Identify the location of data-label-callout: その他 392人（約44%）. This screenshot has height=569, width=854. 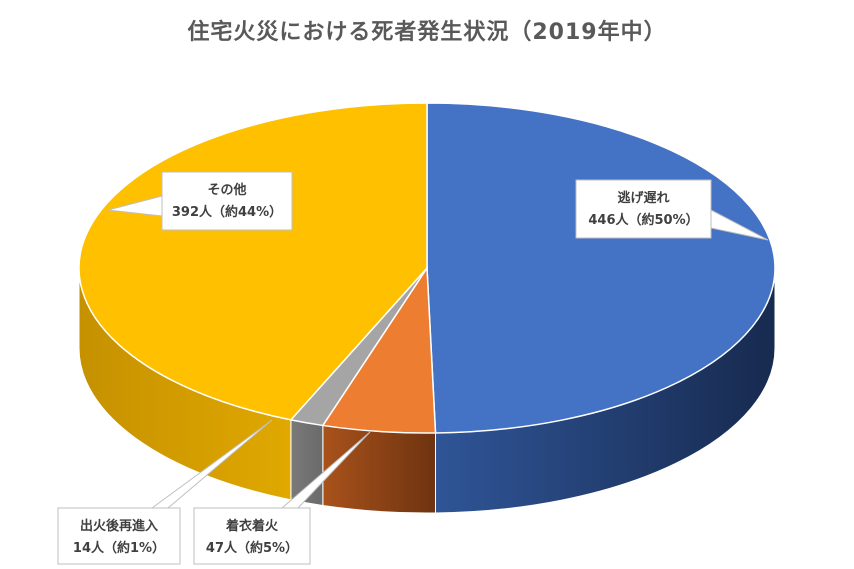
(200, 201).